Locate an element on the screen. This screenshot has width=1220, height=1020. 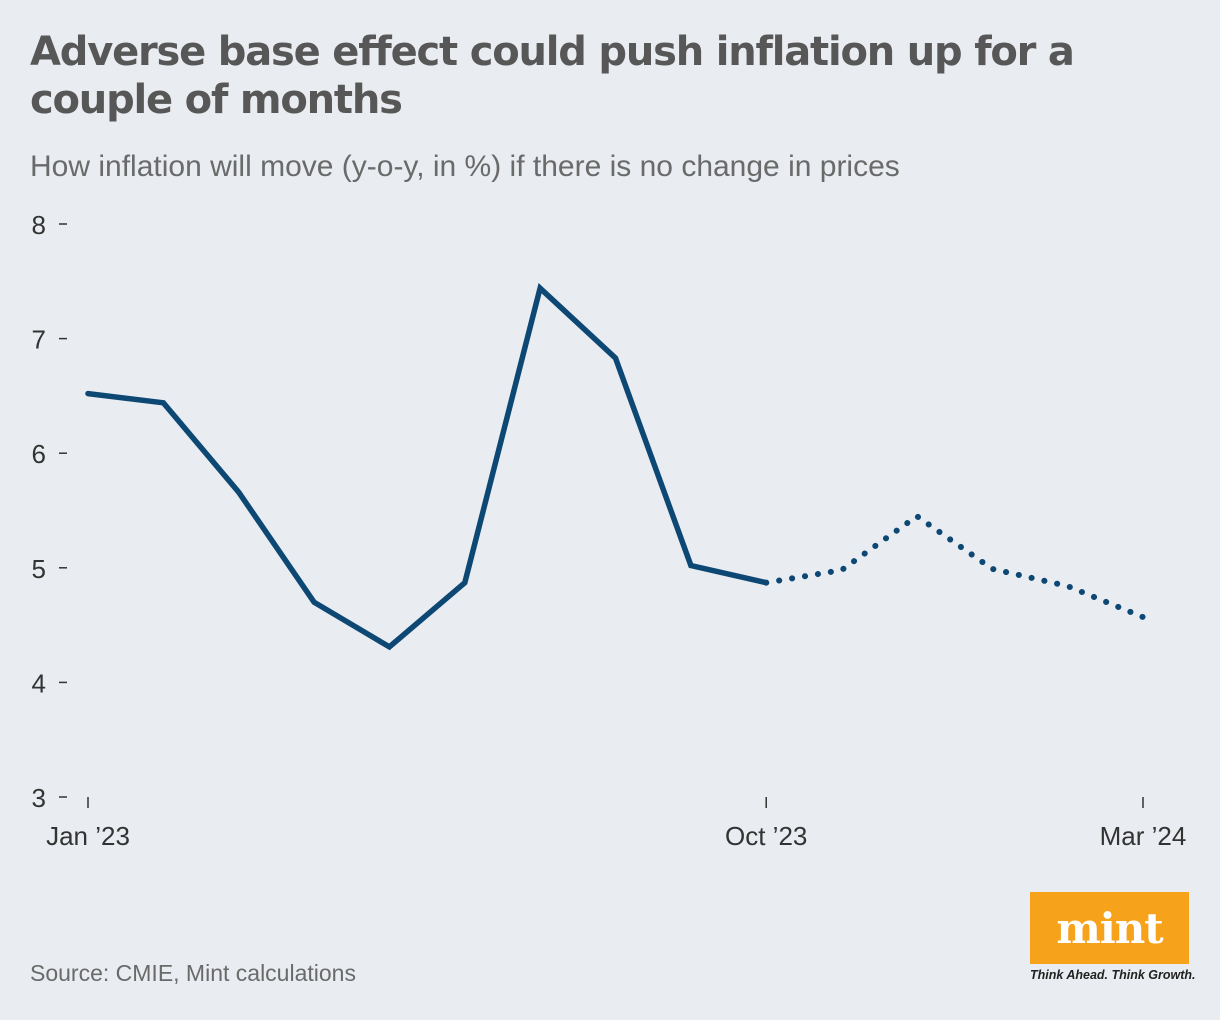
x-tick-label: Oct ’23 is located at coordinates (766, 836).